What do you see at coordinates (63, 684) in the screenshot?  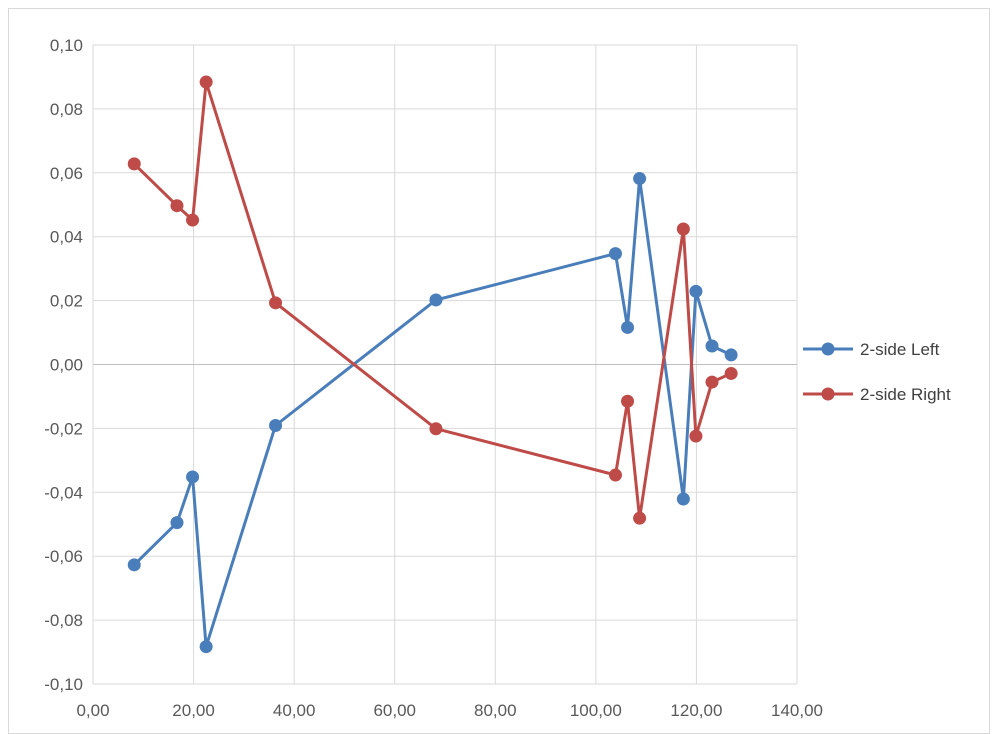 I see `y-tick-label: -0,10` at bounding box center [63, 684].